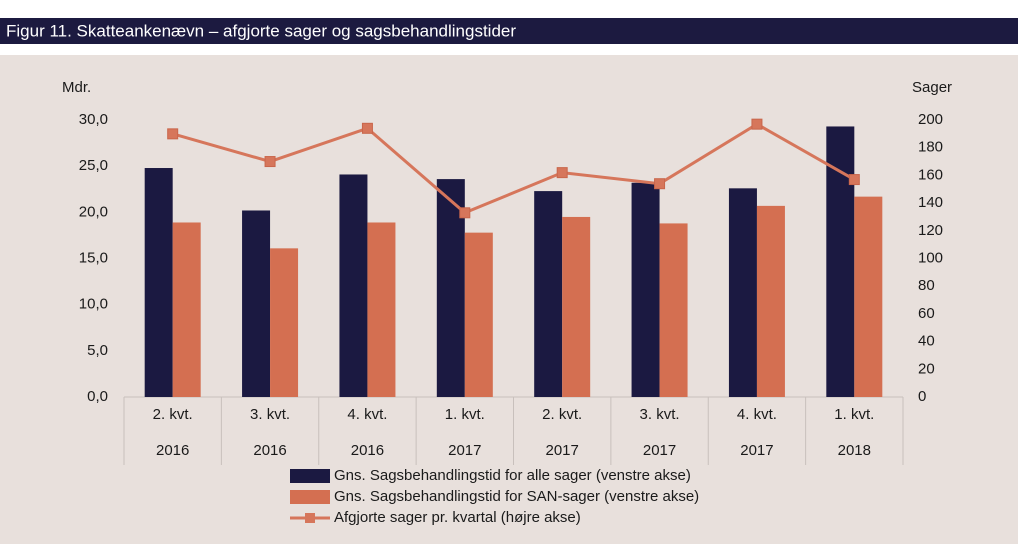 The height and width of the screenshot is (544, 1018). What do you see at coordinates (93, 257) in the screenshot?
I see `y-tick-label: 15,0` at bounding box center [93, 257].